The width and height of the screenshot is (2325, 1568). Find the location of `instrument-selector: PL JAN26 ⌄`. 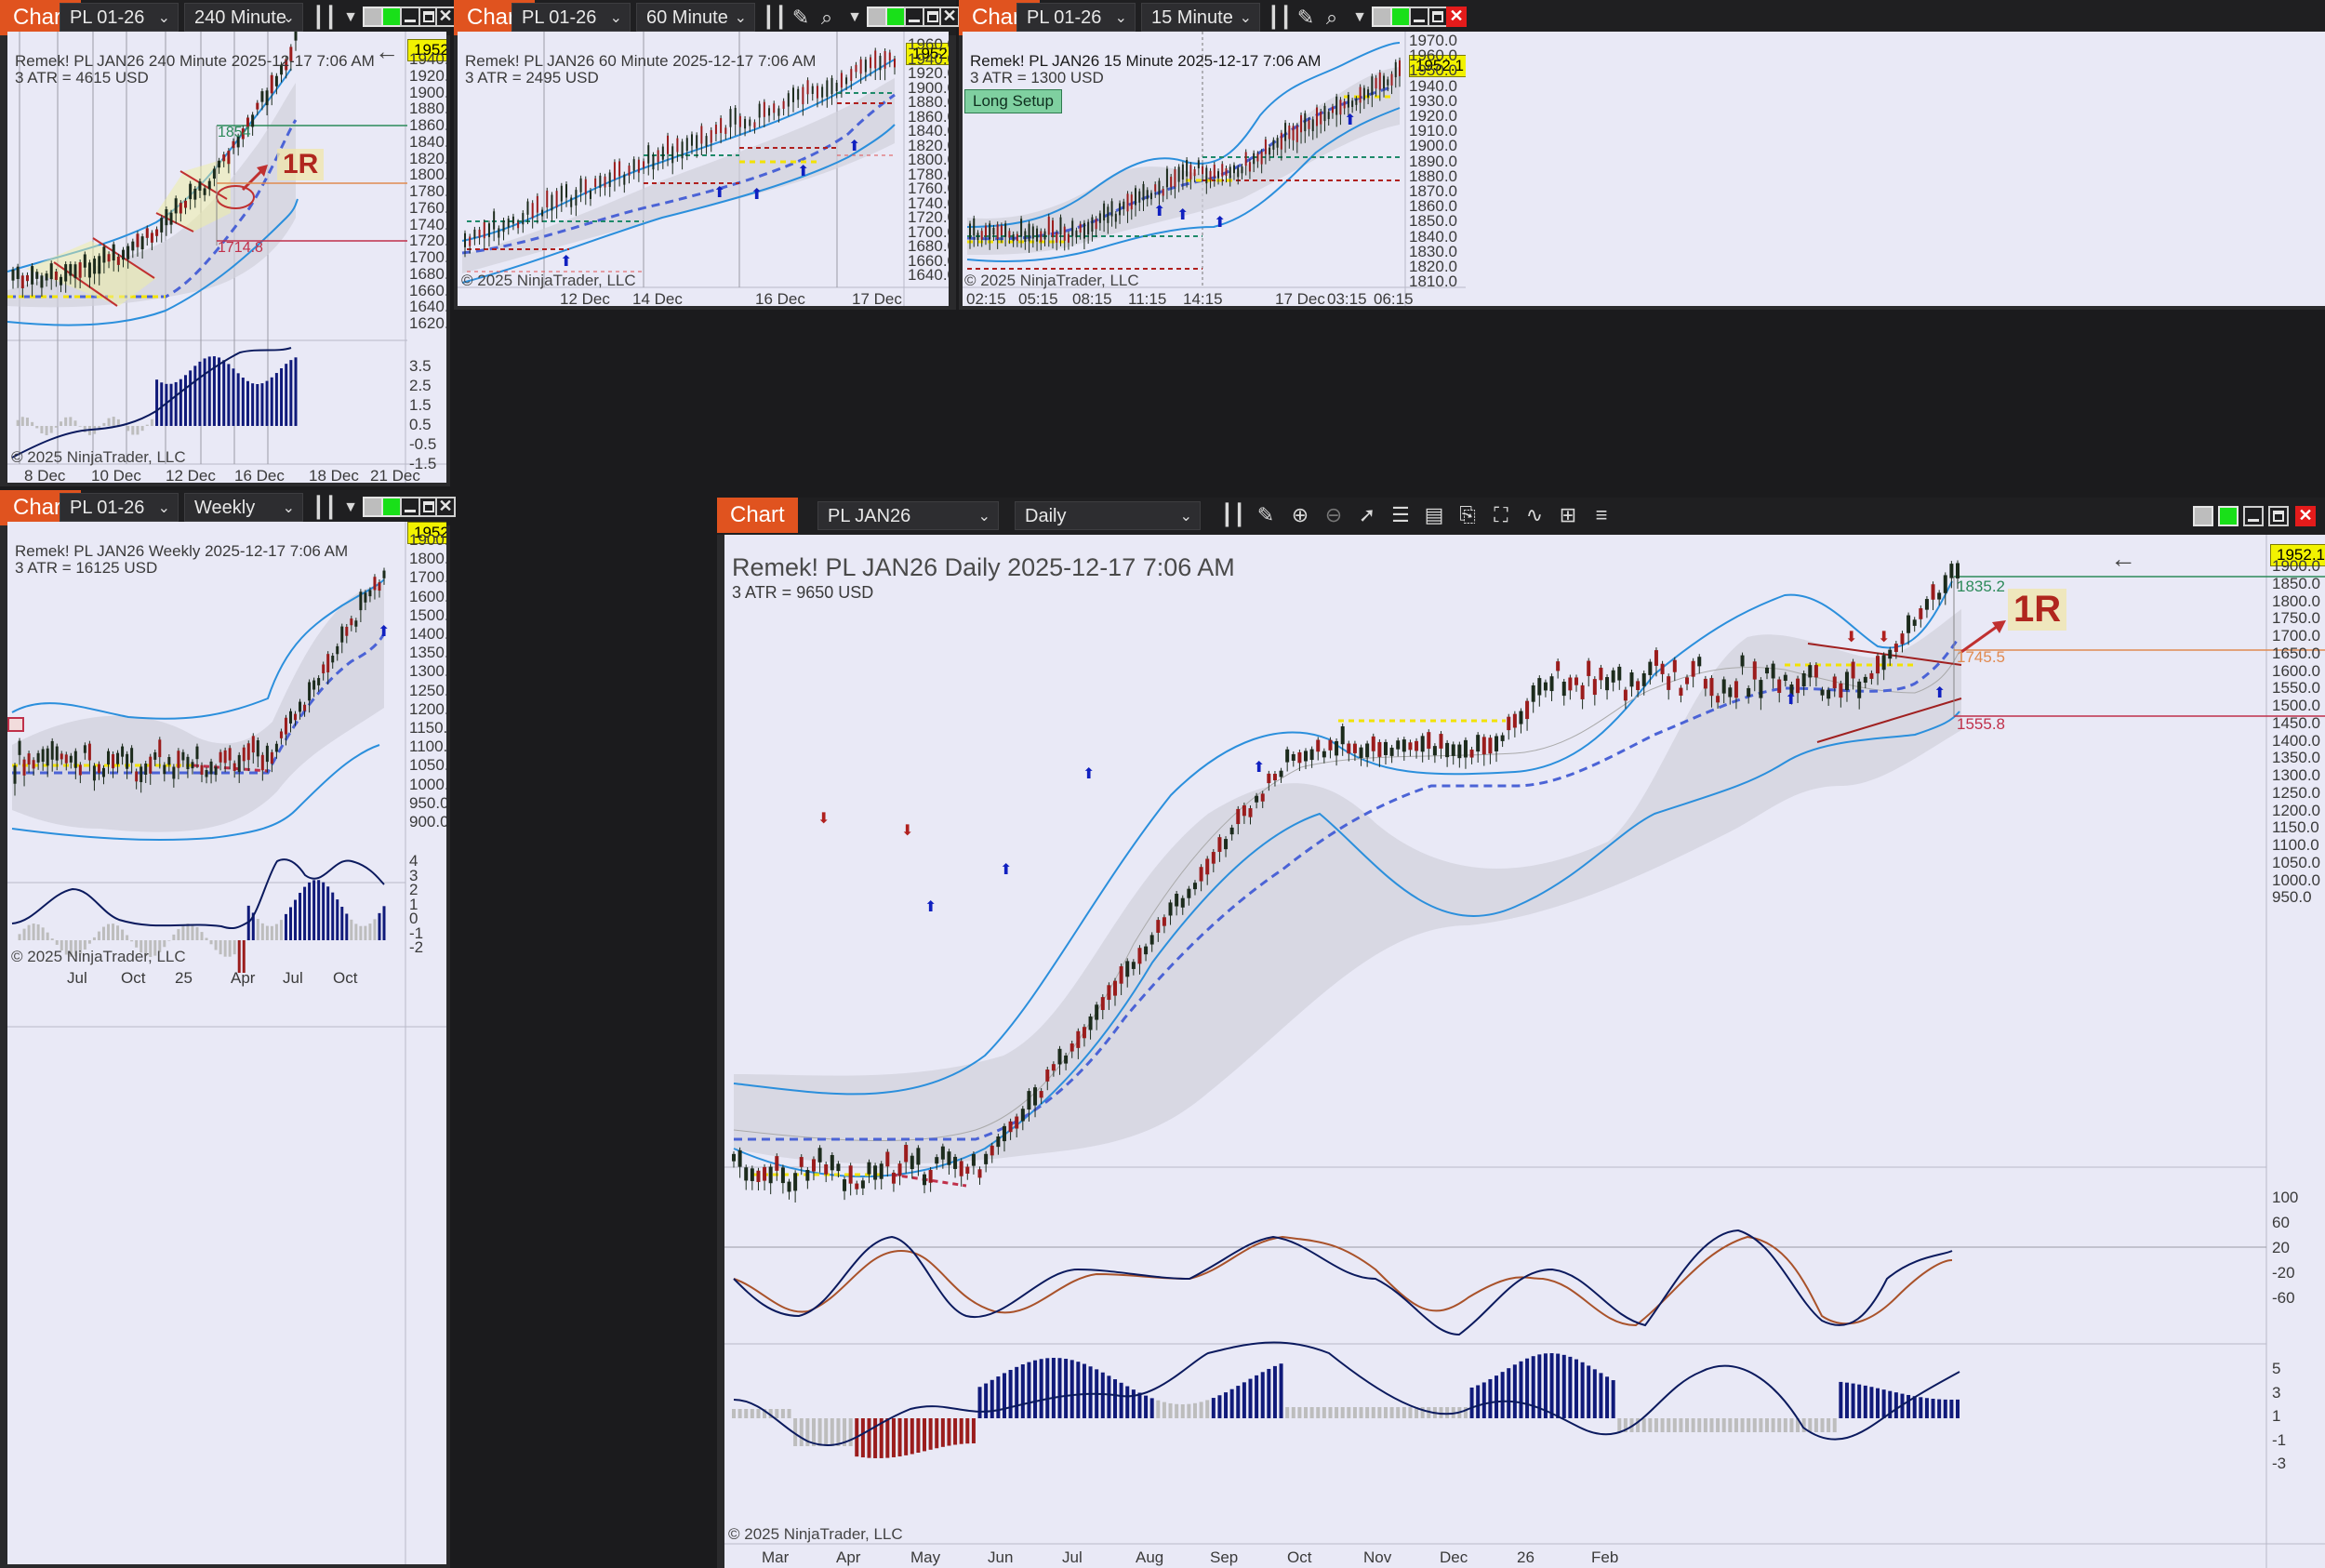

instrument-selector: PL JAN26 ⌄ is located at coordinates (908, 515).